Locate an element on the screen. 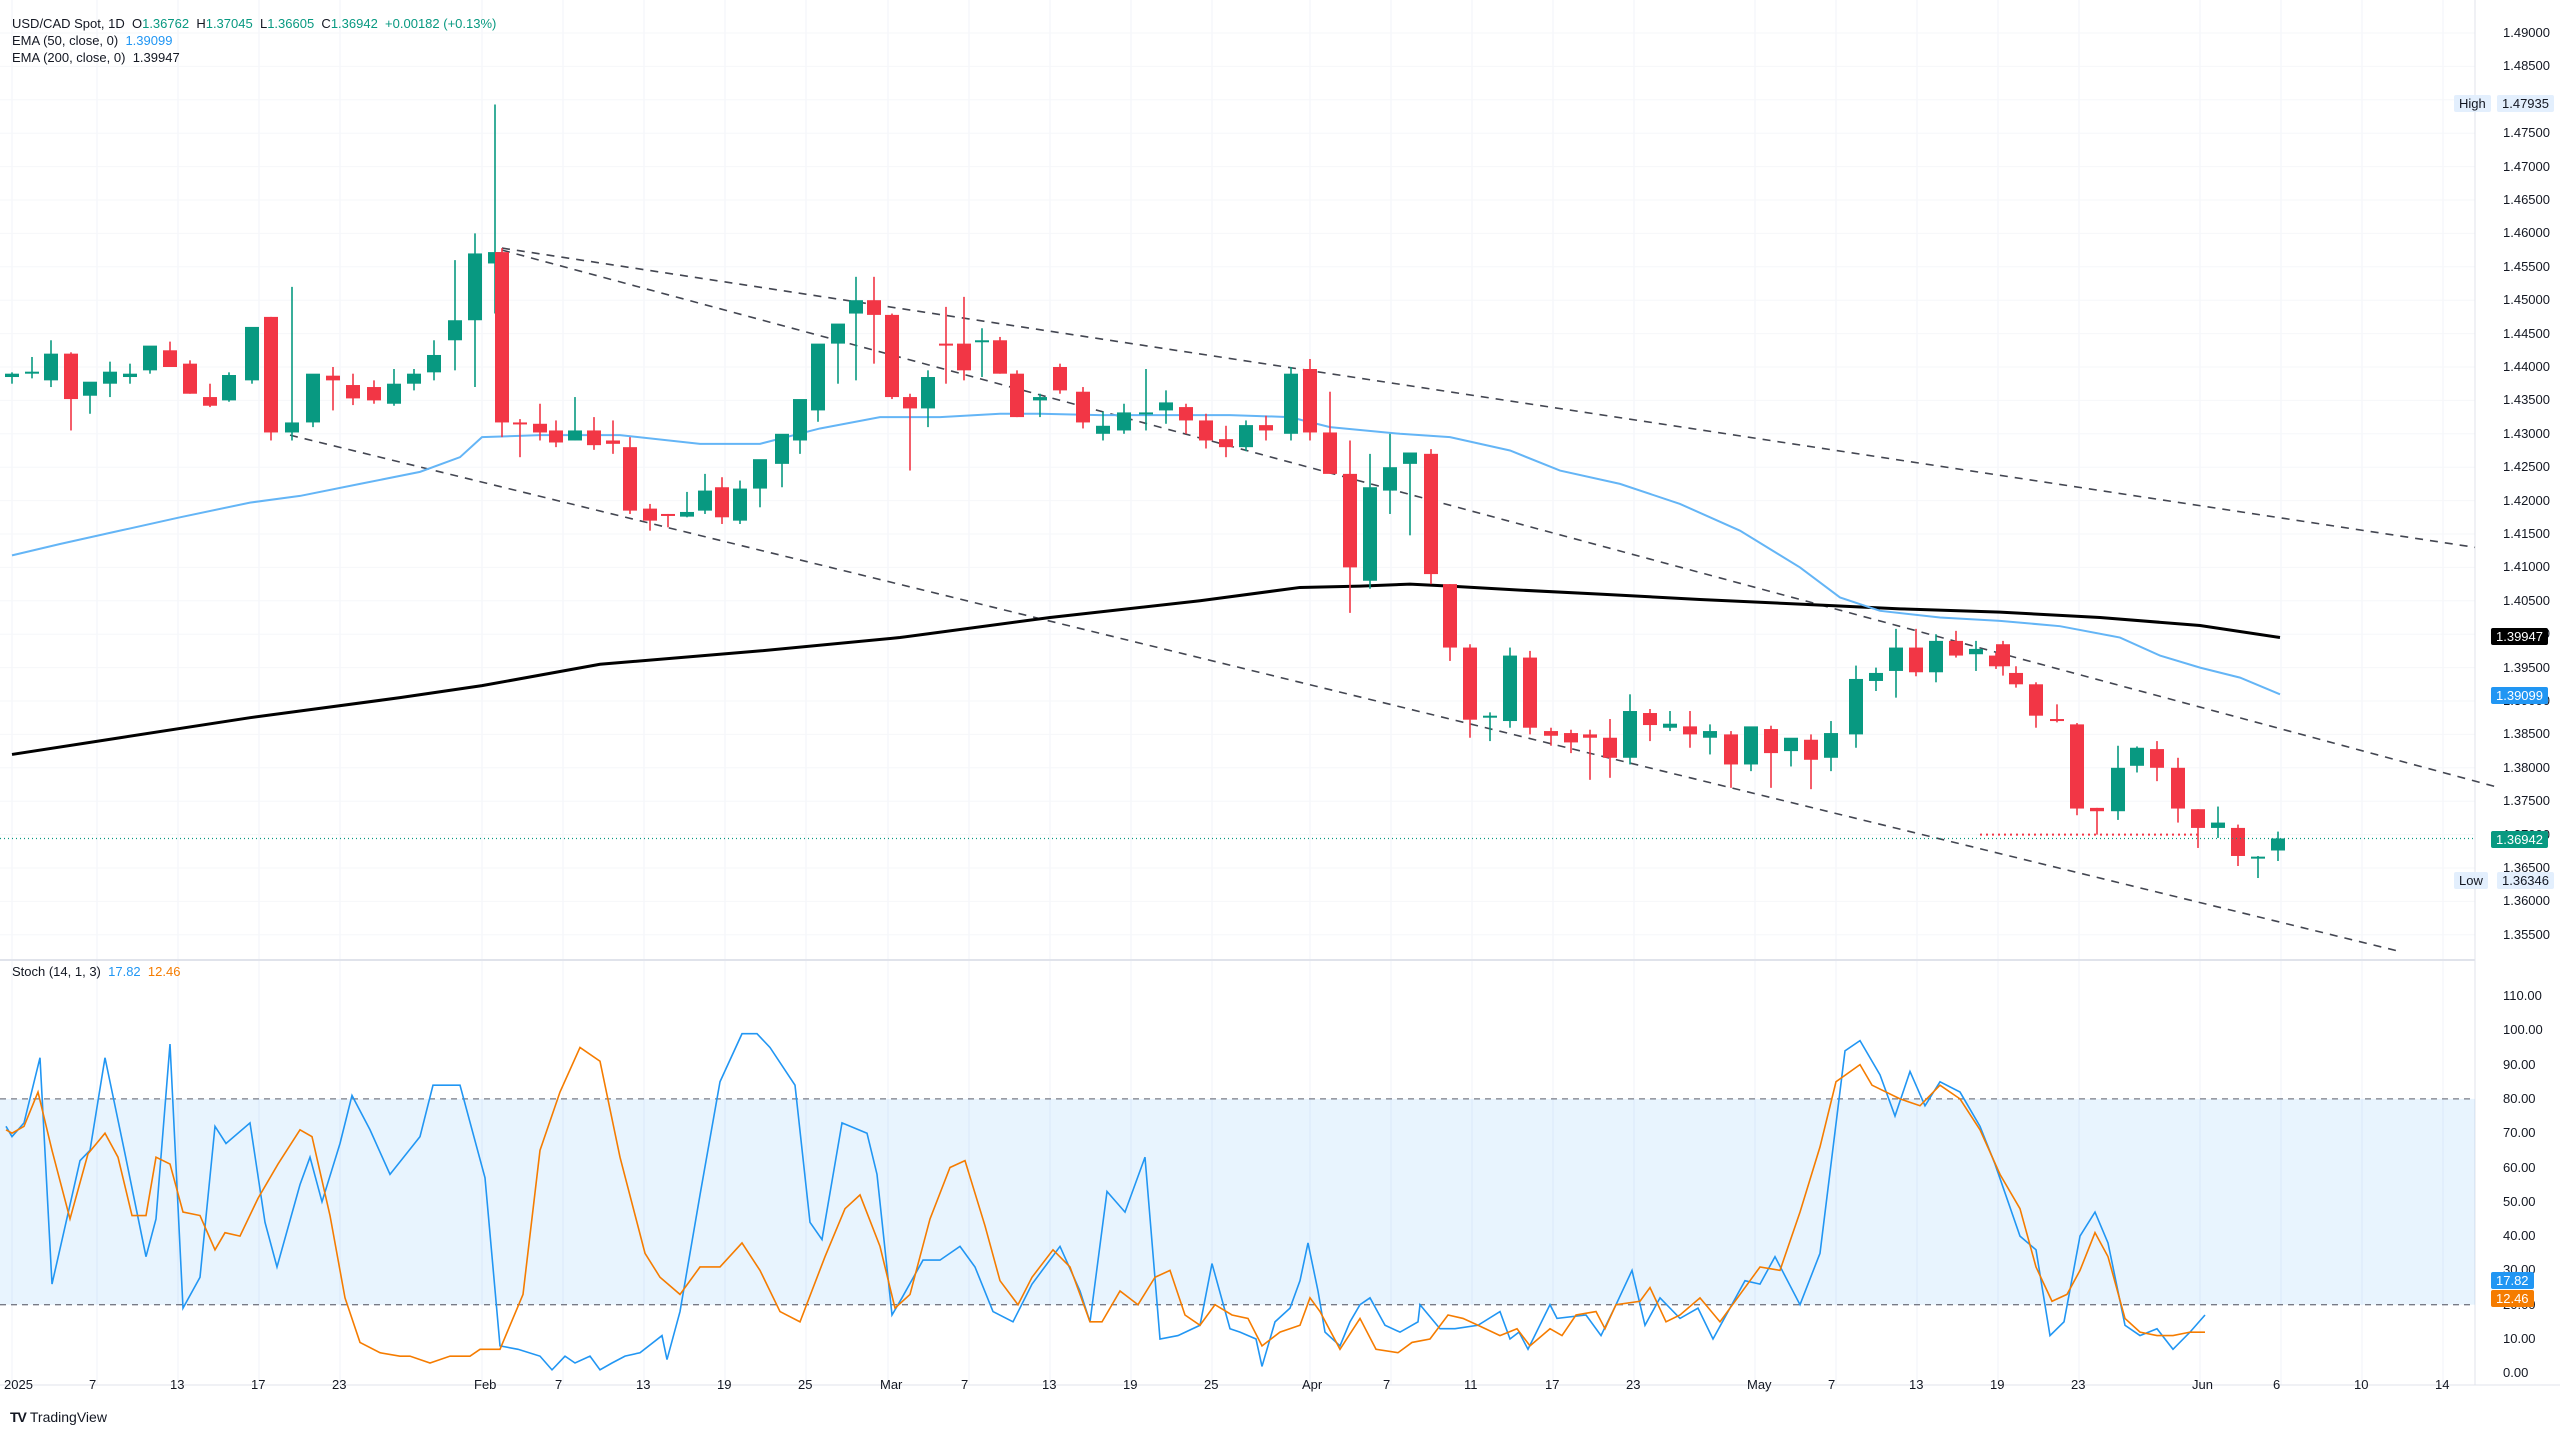 This screenshot has width=2560, height=1435. price-tick: 1.45500 is located at coordinates (2526, 266).